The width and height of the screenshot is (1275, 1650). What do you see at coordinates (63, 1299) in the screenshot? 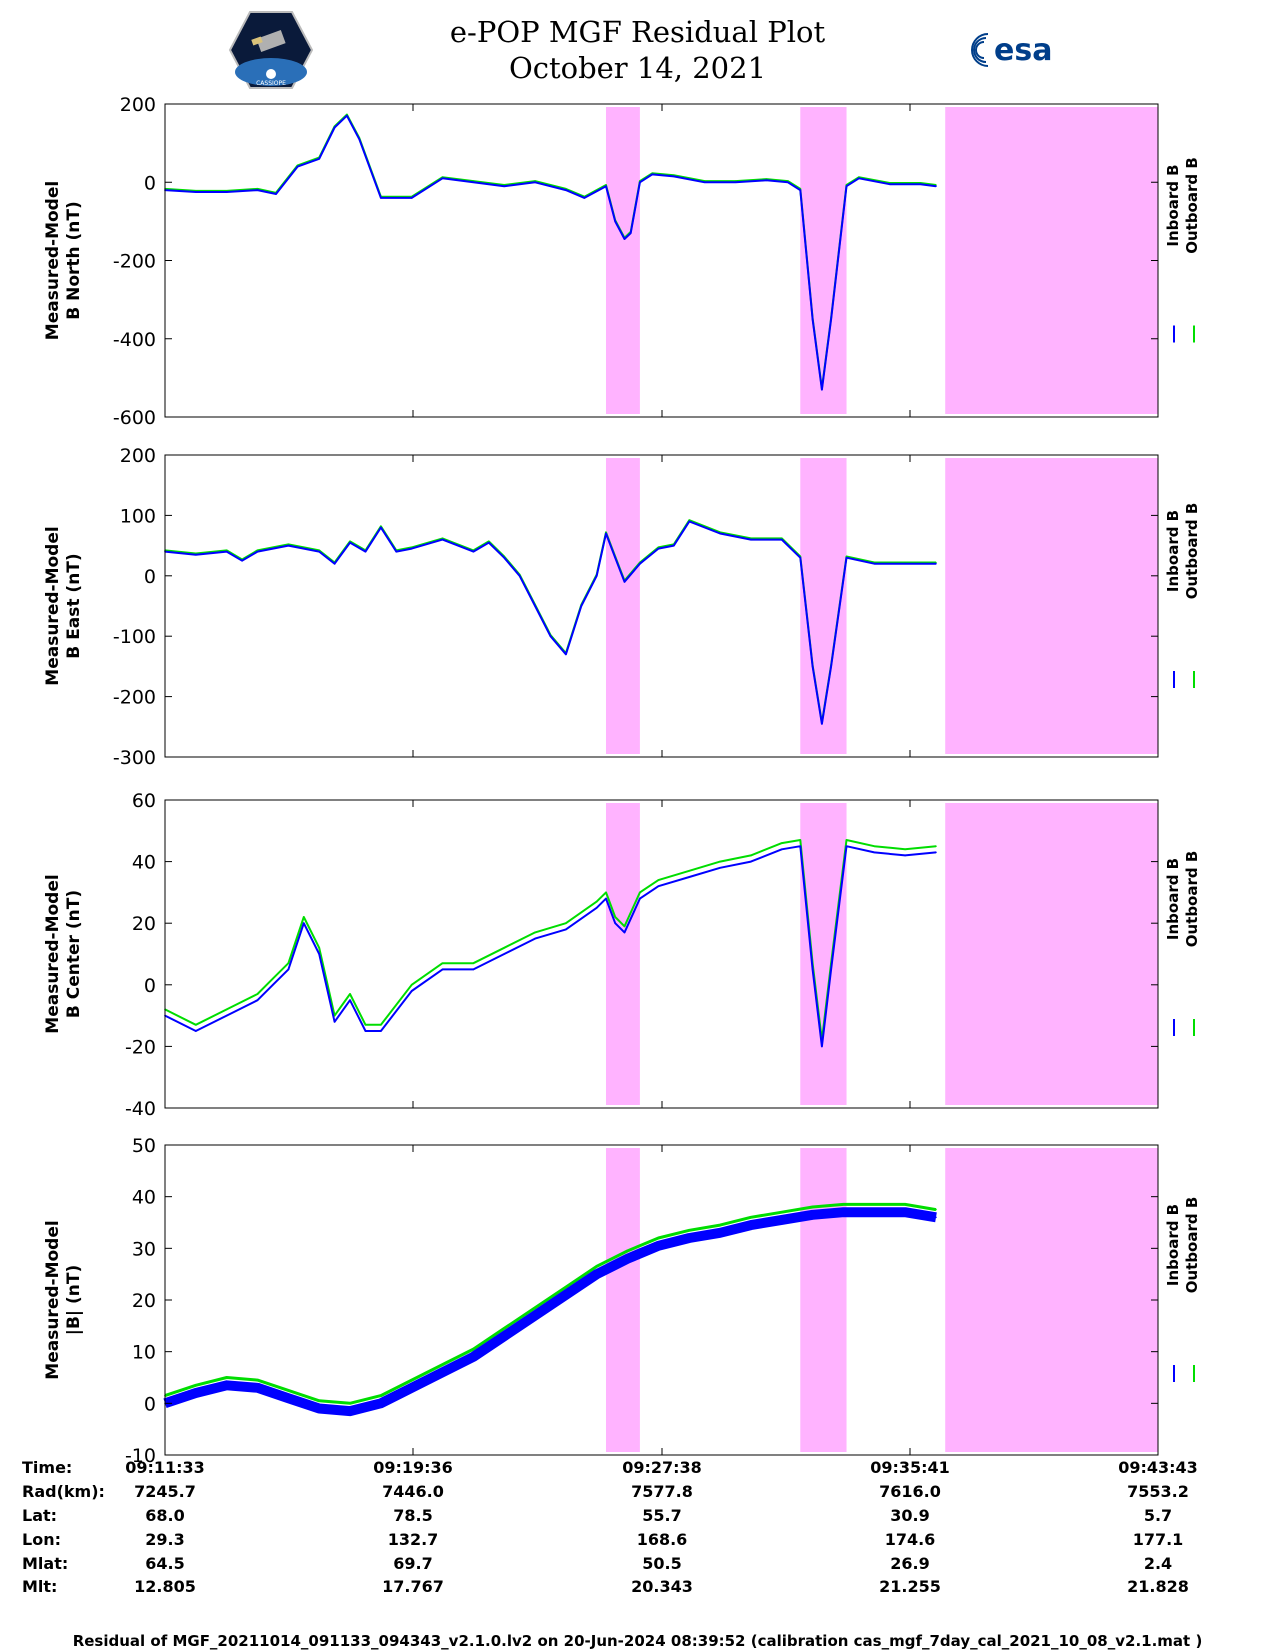
I see `y-axis-label: Measured-Model|B| (nT)` at bounding box center [63, 1299].